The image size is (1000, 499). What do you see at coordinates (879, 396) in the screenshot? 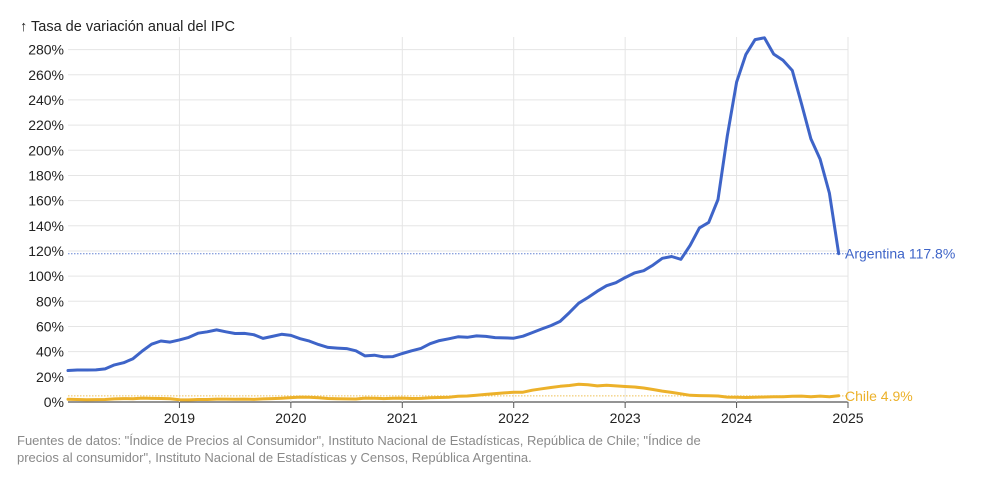
I see `chile-end-label: Chile 4.9%` at bounding box center [879, 396].